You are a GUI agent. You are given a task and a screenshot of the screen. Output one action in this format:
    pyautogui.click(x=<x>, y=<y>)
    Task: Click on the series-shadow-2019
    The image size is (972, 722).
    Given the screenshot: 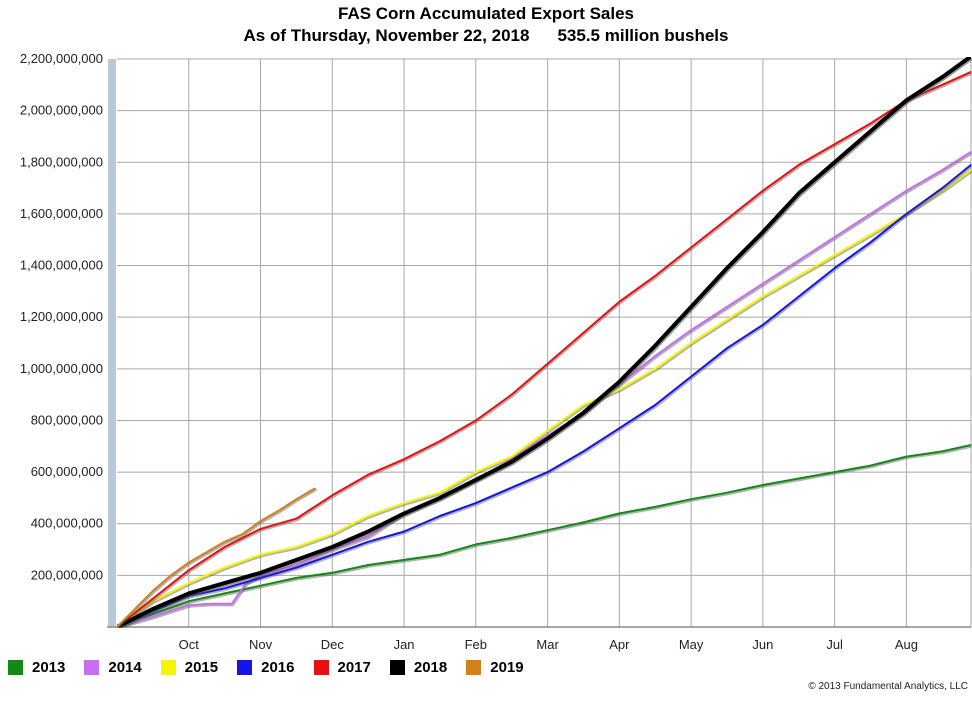 What is the action you would take?
    pyautogui.click(x=217, y=558)
    